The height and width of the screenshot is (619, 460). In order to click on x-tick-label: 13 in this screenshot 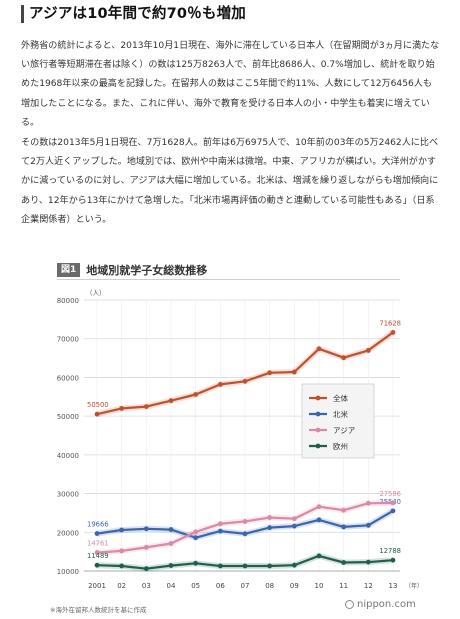, I will do `click(393, 586)`.